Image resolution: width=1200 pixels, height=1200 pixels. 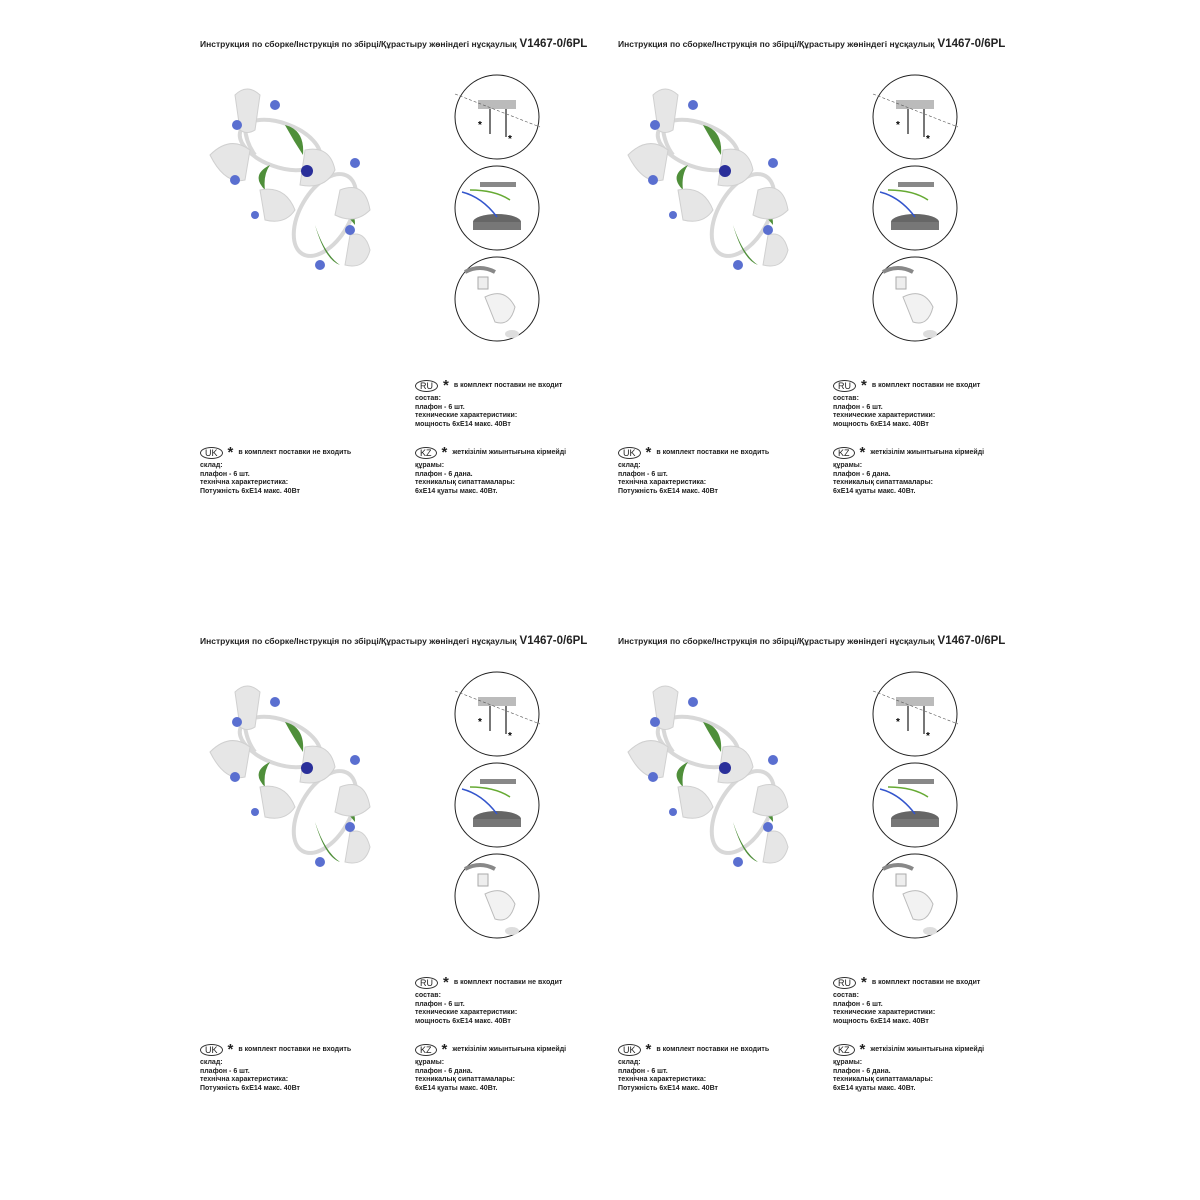 I want to click on spec-line: склад:, so click(x=211, y=465).